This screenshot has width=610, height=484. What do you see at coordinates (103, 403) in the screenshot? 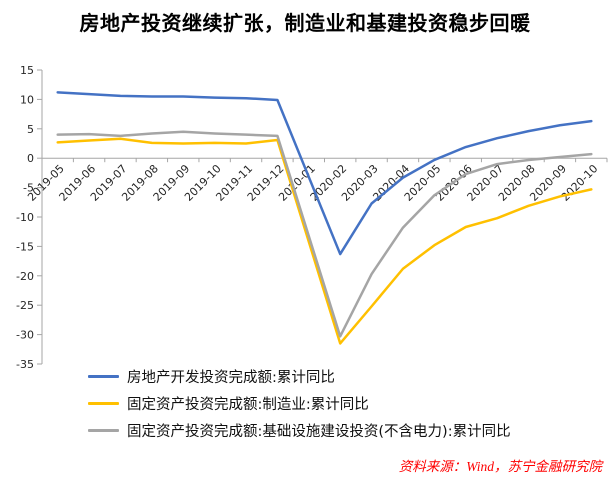
I see `legend-line-swatch-manufacturing` at bounding box center [103, 403].